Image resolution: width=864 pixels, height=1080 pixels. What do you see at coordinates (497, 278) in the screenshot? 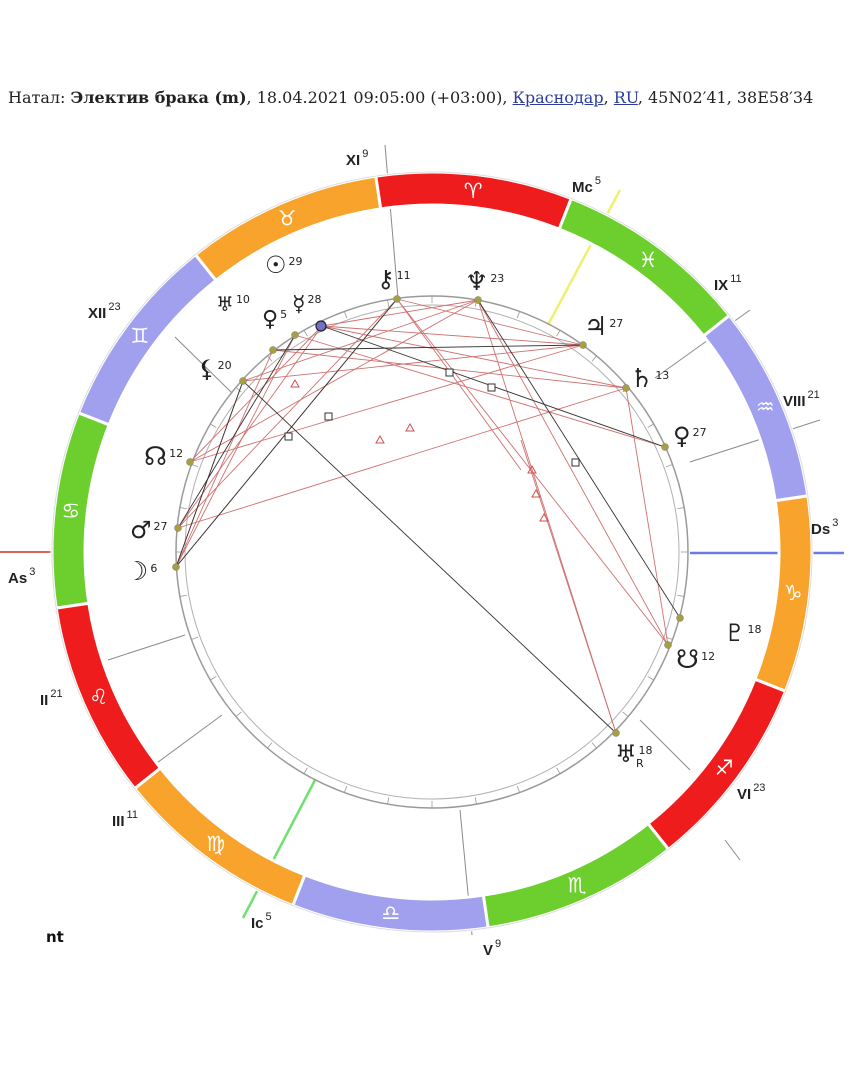
I see `neptune-icon-degree: 23` at bounding box center [497, 278].